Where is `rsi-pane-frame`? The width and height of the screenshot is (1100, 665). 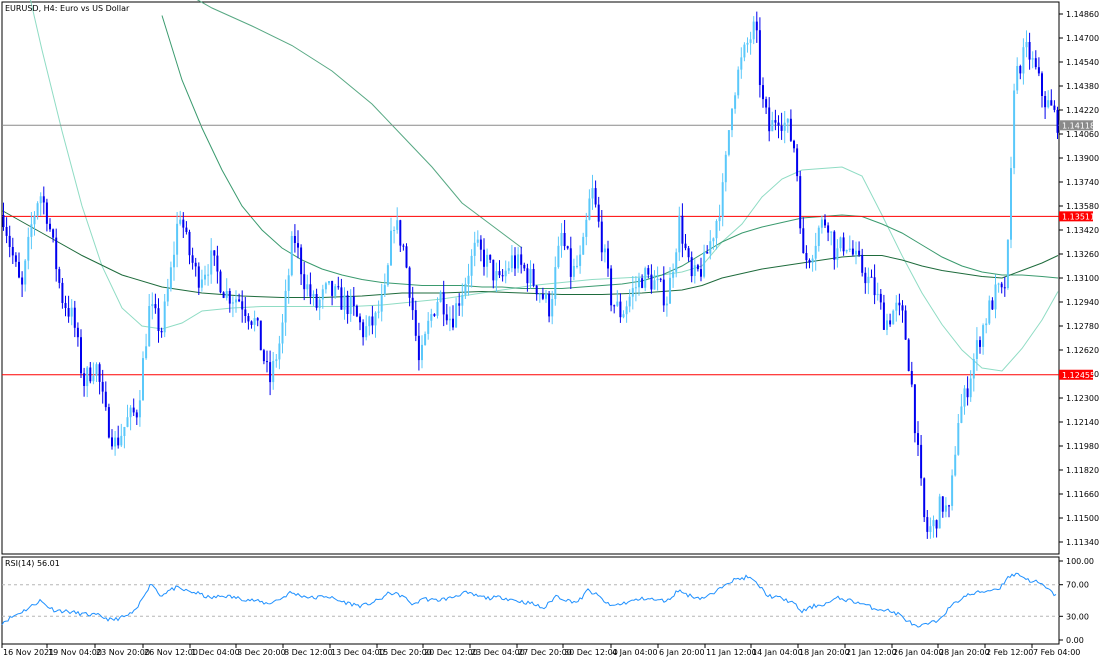 rsi-pane-frame is located at coordinates (530, 600).